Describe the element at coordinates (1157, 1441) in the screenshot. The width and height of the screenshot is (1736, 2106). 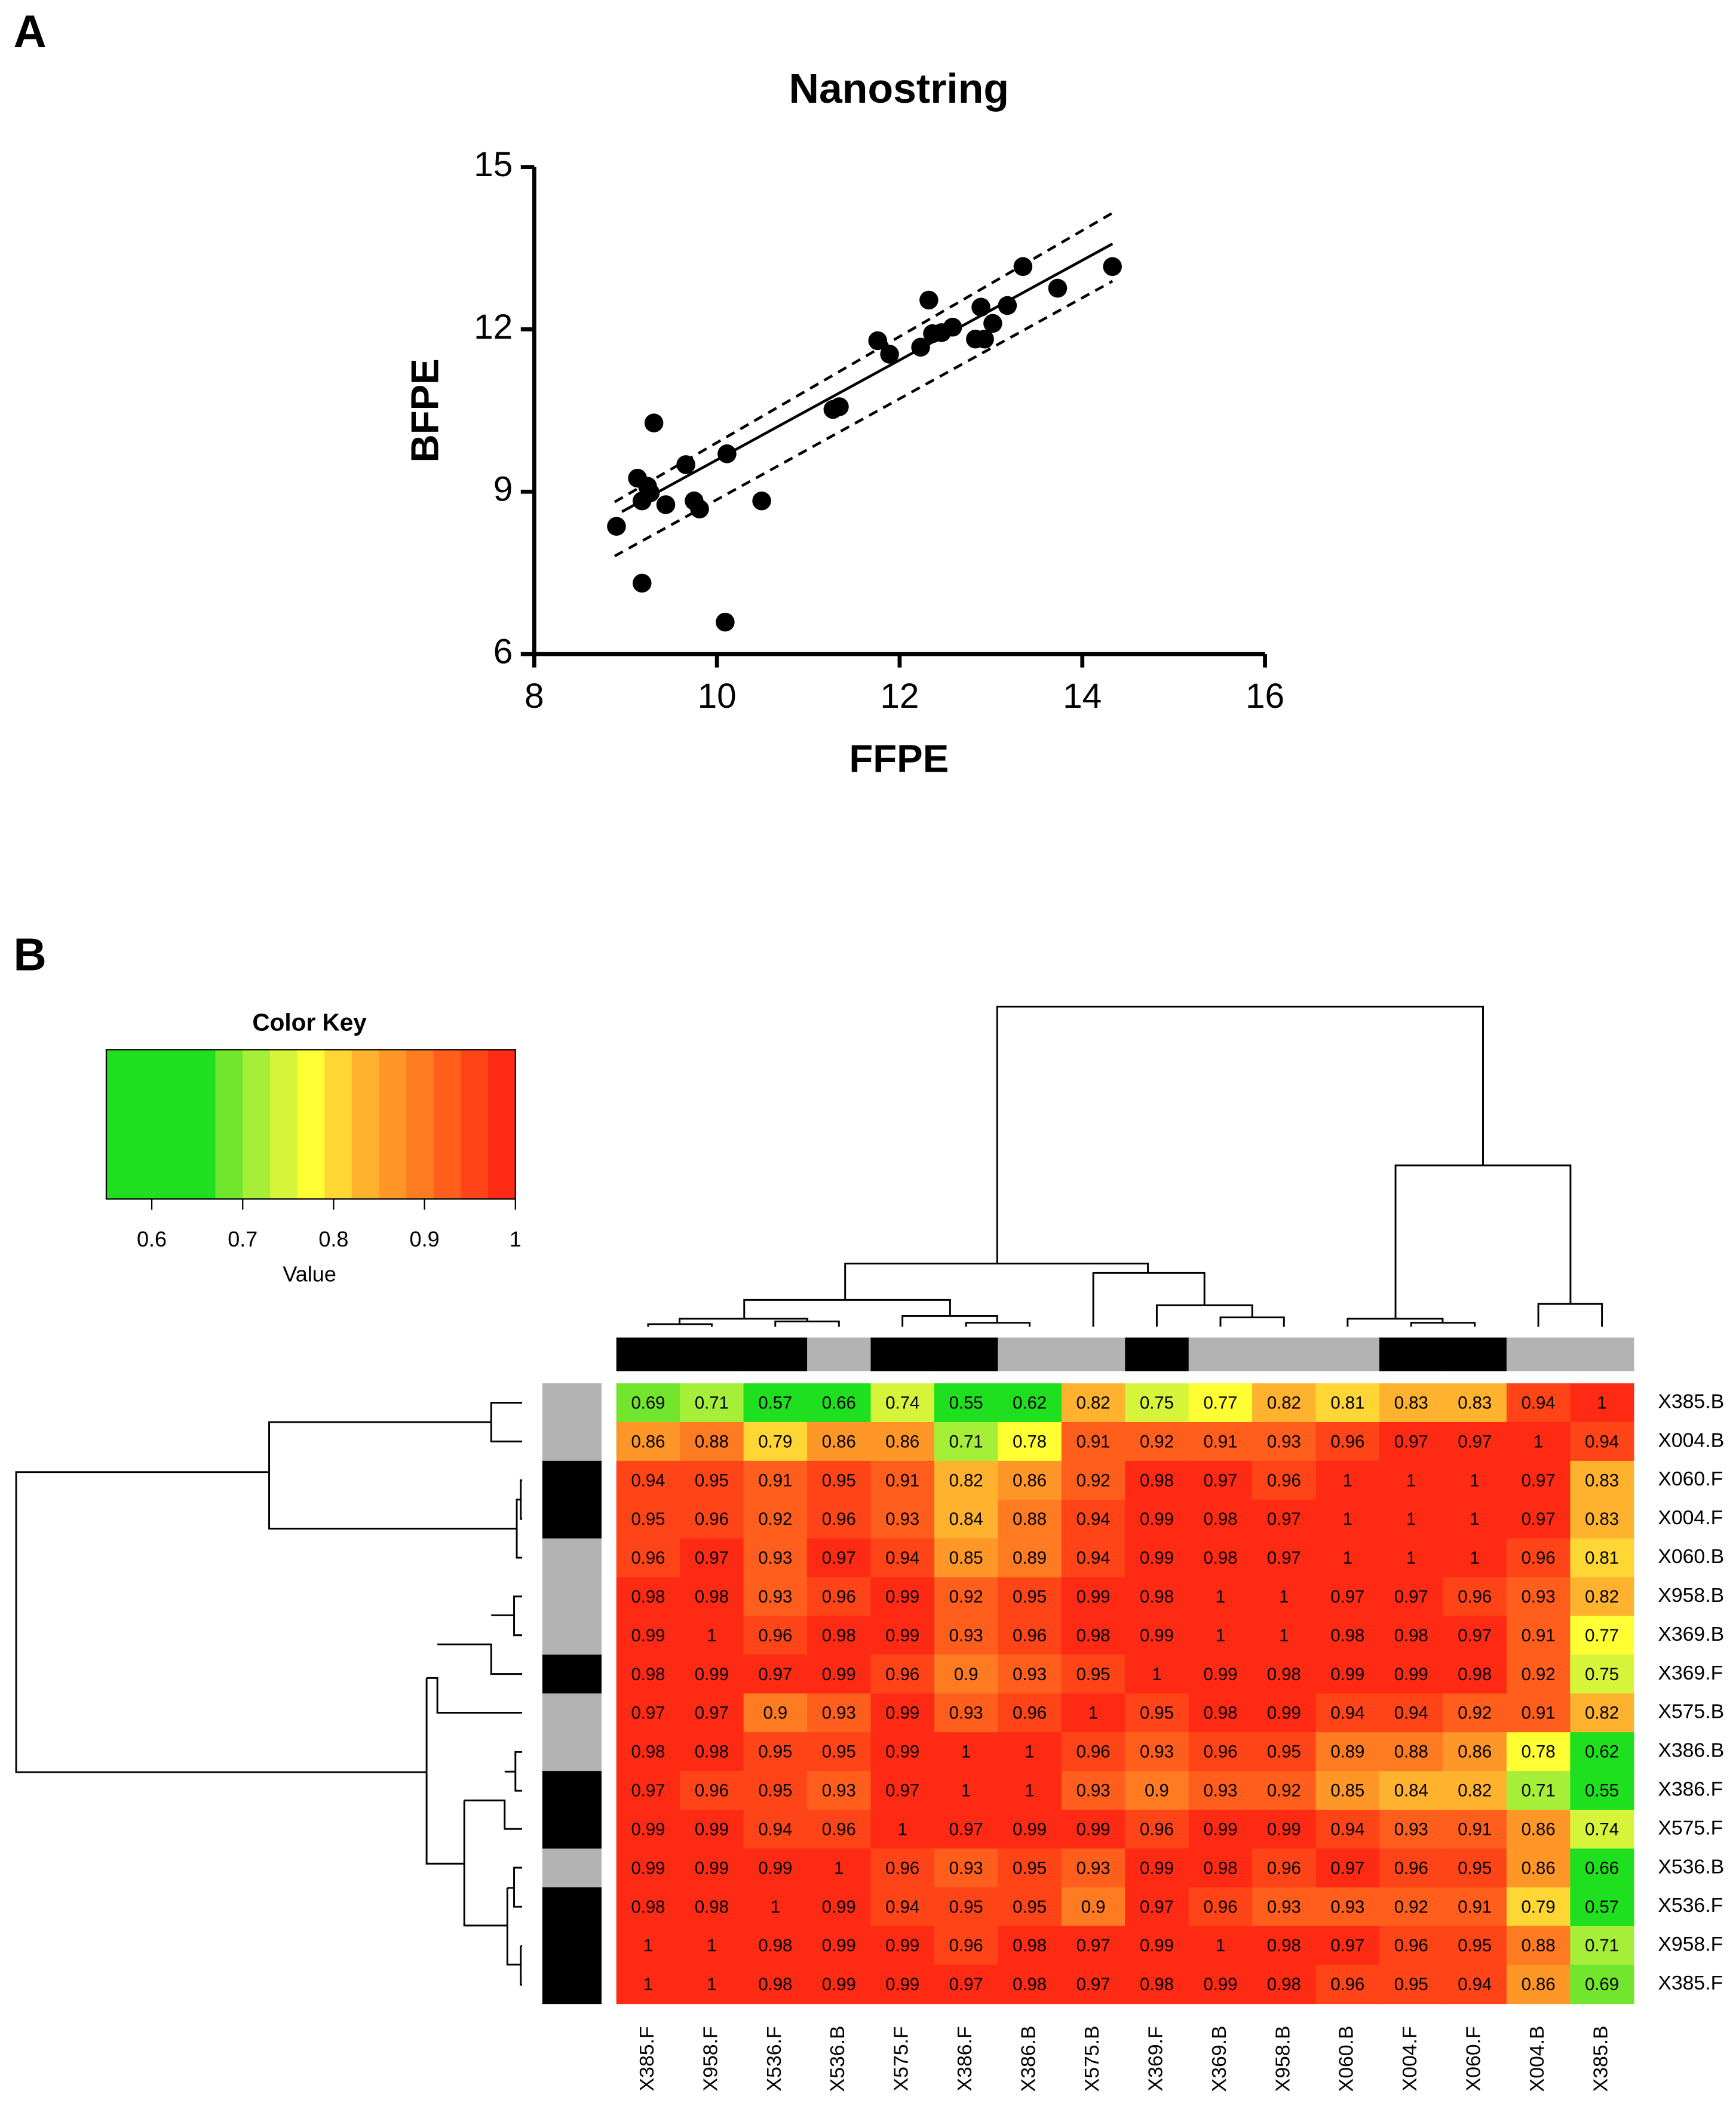
I see `cell-label: 0.92` at that location.